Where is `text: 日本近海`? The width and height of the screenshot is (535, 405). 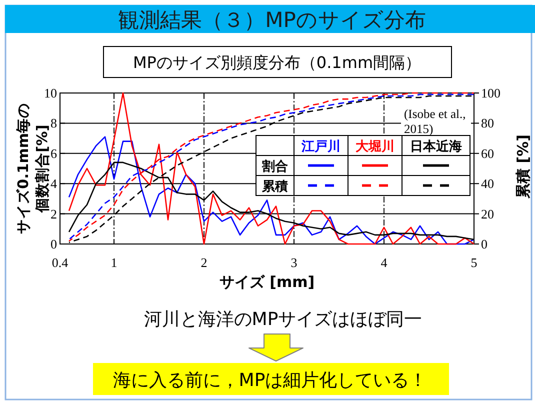 text: 日本近海 is located at coordinates (436, 146).